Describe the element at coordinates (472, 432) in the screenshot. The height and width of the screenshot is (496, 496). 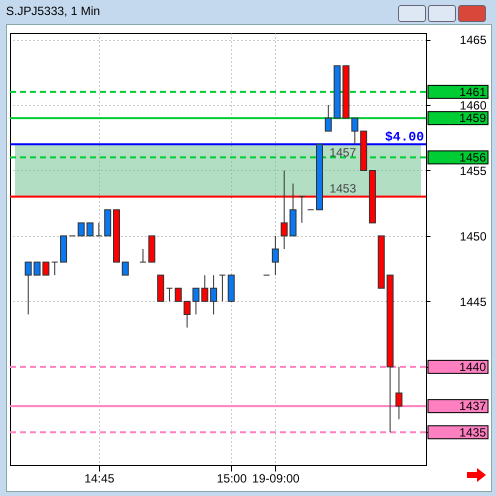
I see `ref-line-label: 1435` at that location.